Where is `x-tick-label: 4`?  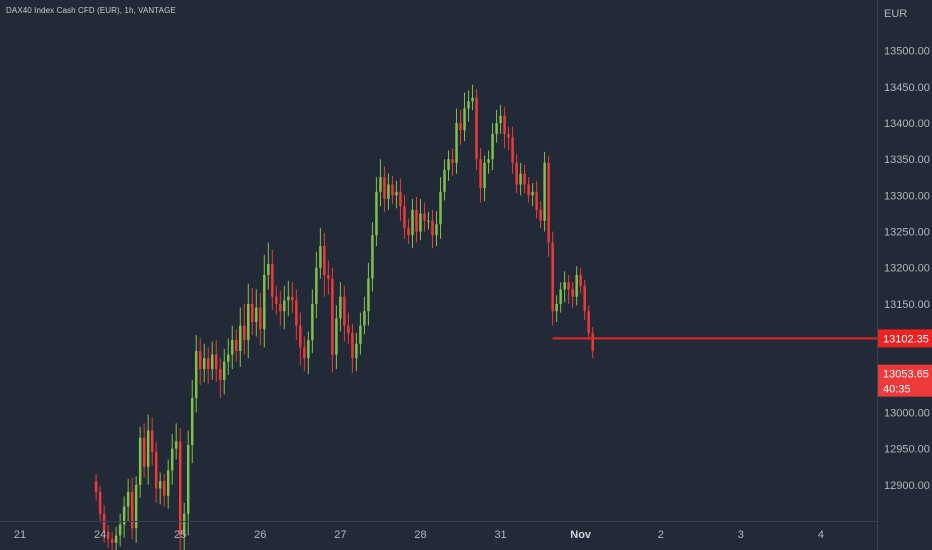 x-tick-label: 4 is located at coordinates (821, 535).